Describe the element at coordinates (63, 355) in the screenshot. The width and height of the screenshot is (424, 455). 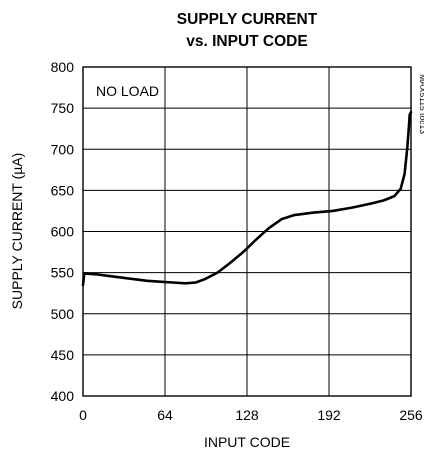
I see `y-tick-label-450: 450` at that location.